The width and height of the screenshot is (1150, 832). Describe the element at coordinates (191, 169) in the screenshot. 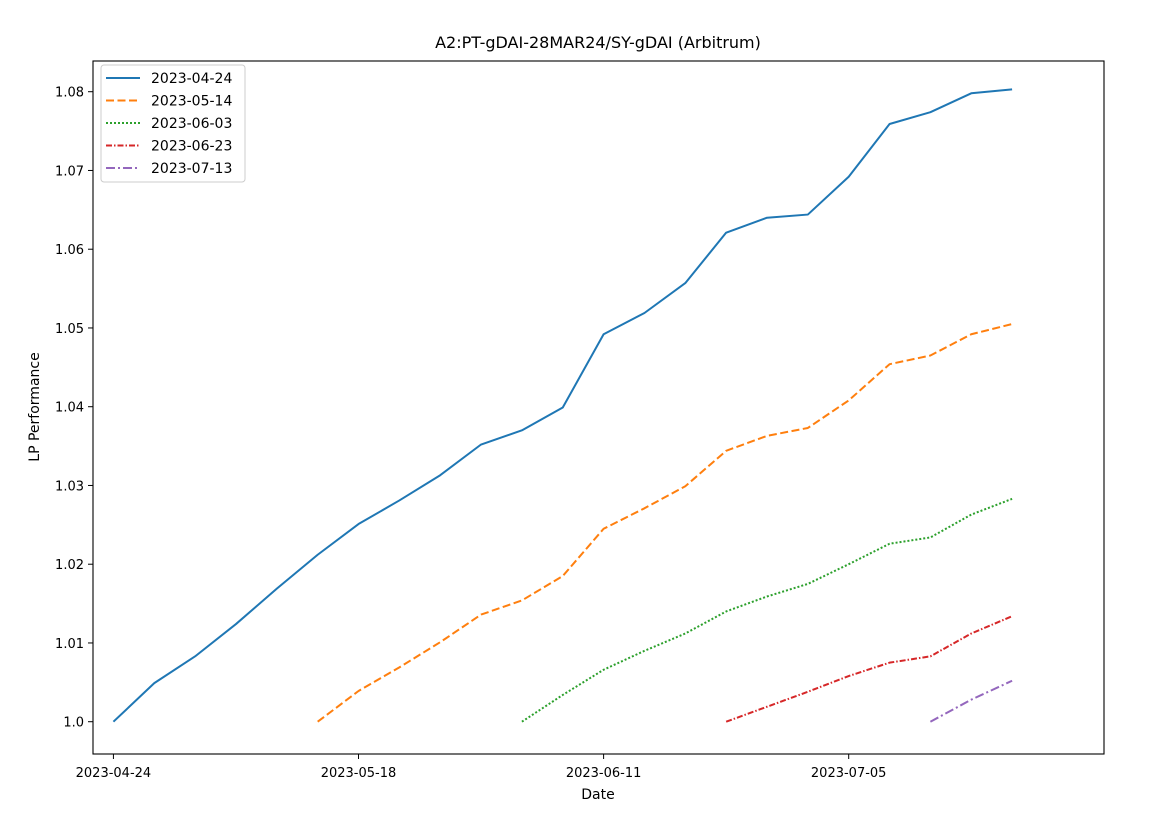

I see `legend-label: 2023-07-13` at that location.